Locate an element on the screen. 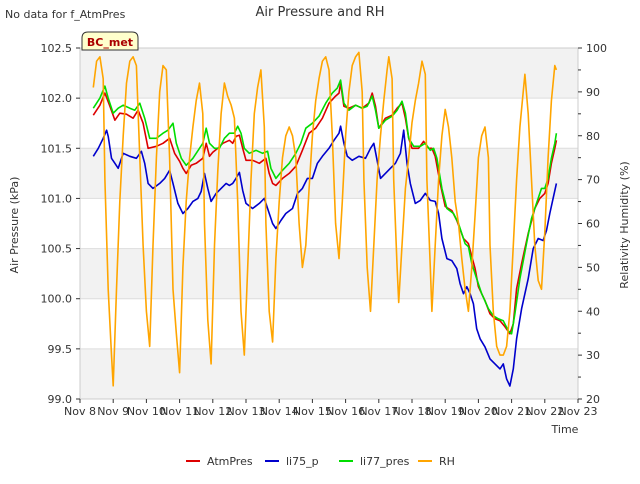 The width and height of the screenshot is (640, 484). x-tick-label: Nov 11 is located at coordinates (179, 411).